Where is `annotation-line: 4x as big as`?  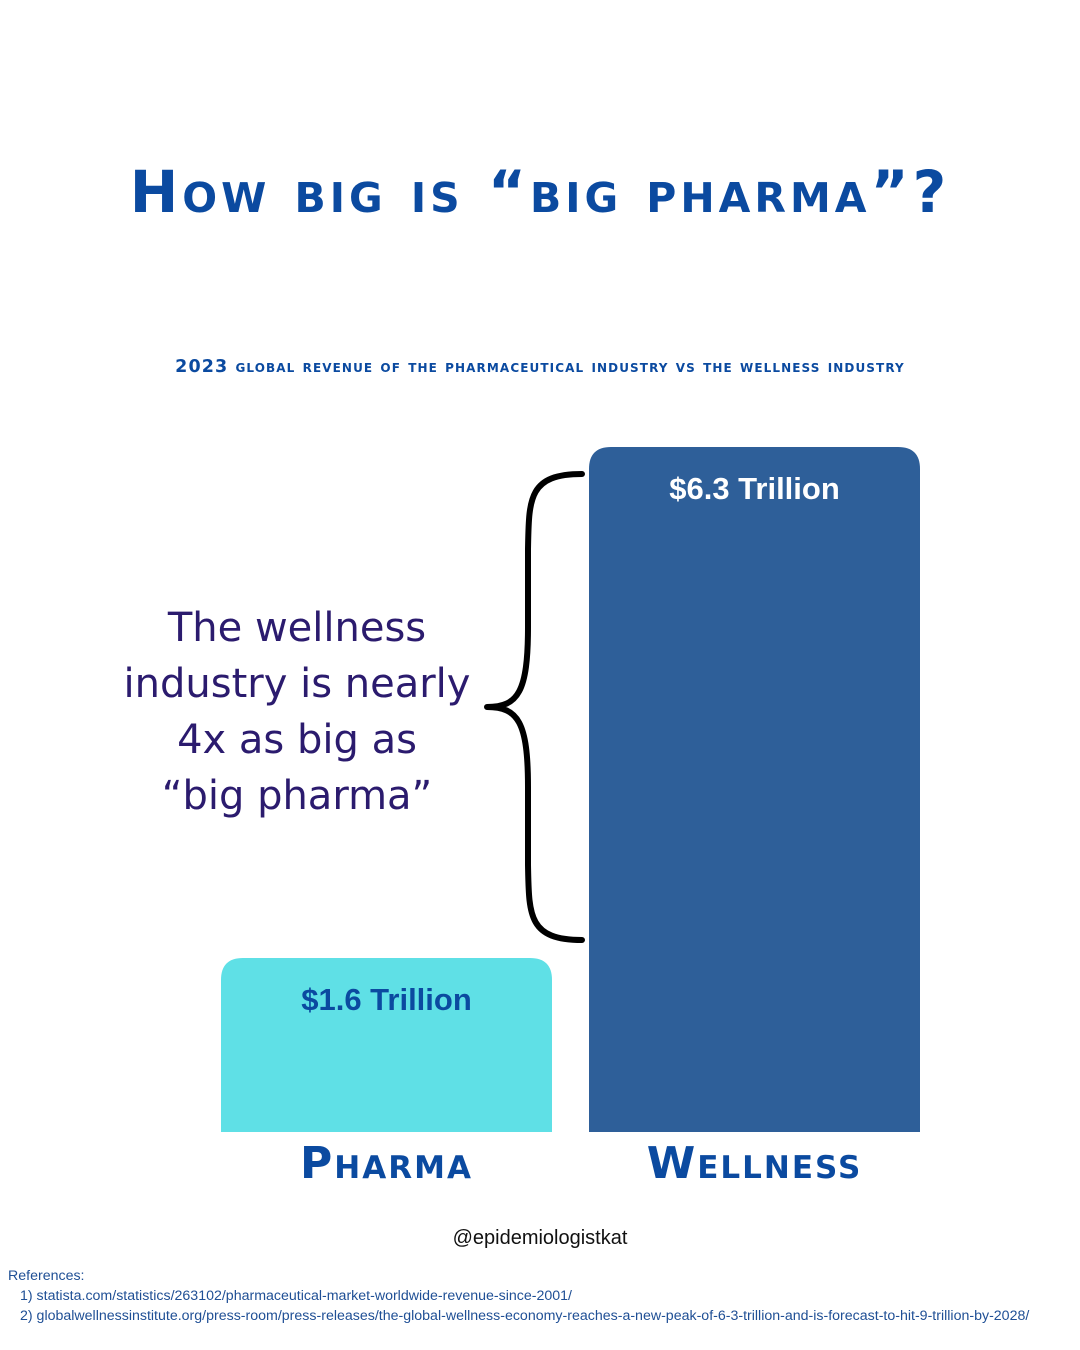 annotation-line: 4x as big as is located at coordinates (297, 740).